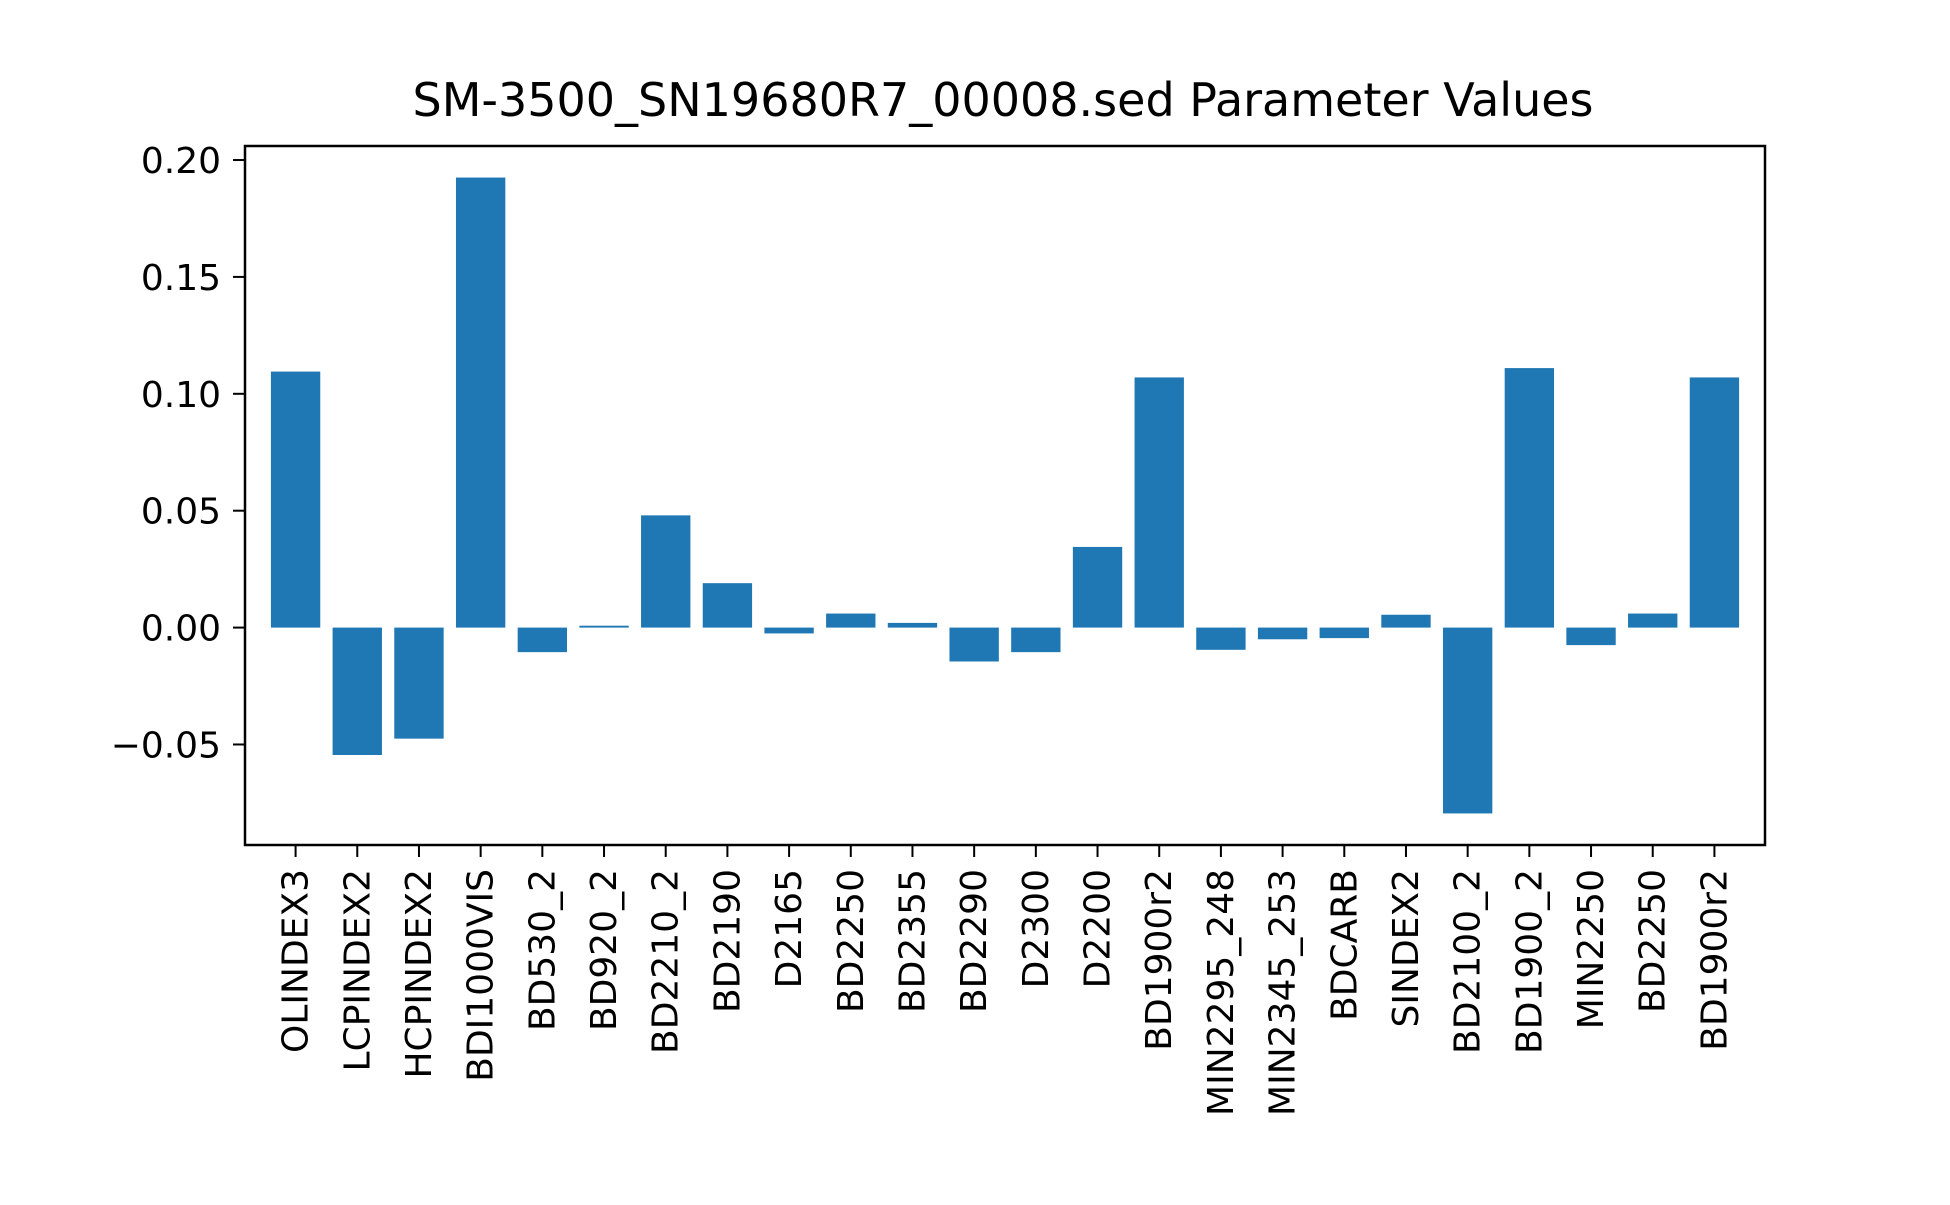  Describe the element at coordinates (295, 499) in the screenshot. I see `bar-olindex3` at that location.